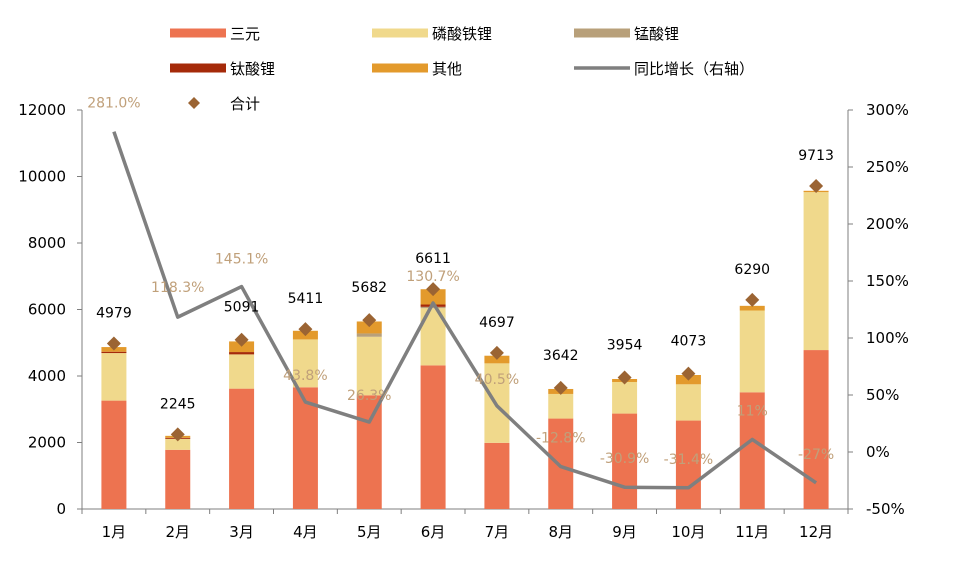 This screenshot has height=566, width=956. I want to click on growth-label: 118.3%, so click(177, 288).